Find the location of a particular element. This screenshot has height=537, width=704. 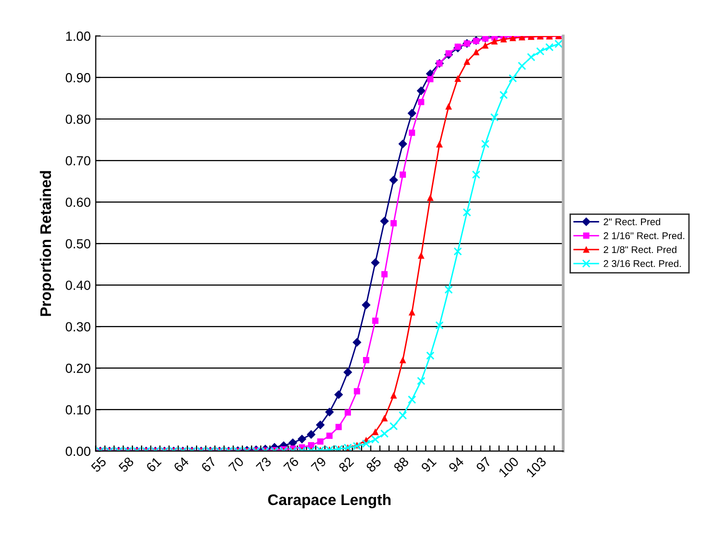

x-tick-label: 82 is located at coordinates (346, 464).